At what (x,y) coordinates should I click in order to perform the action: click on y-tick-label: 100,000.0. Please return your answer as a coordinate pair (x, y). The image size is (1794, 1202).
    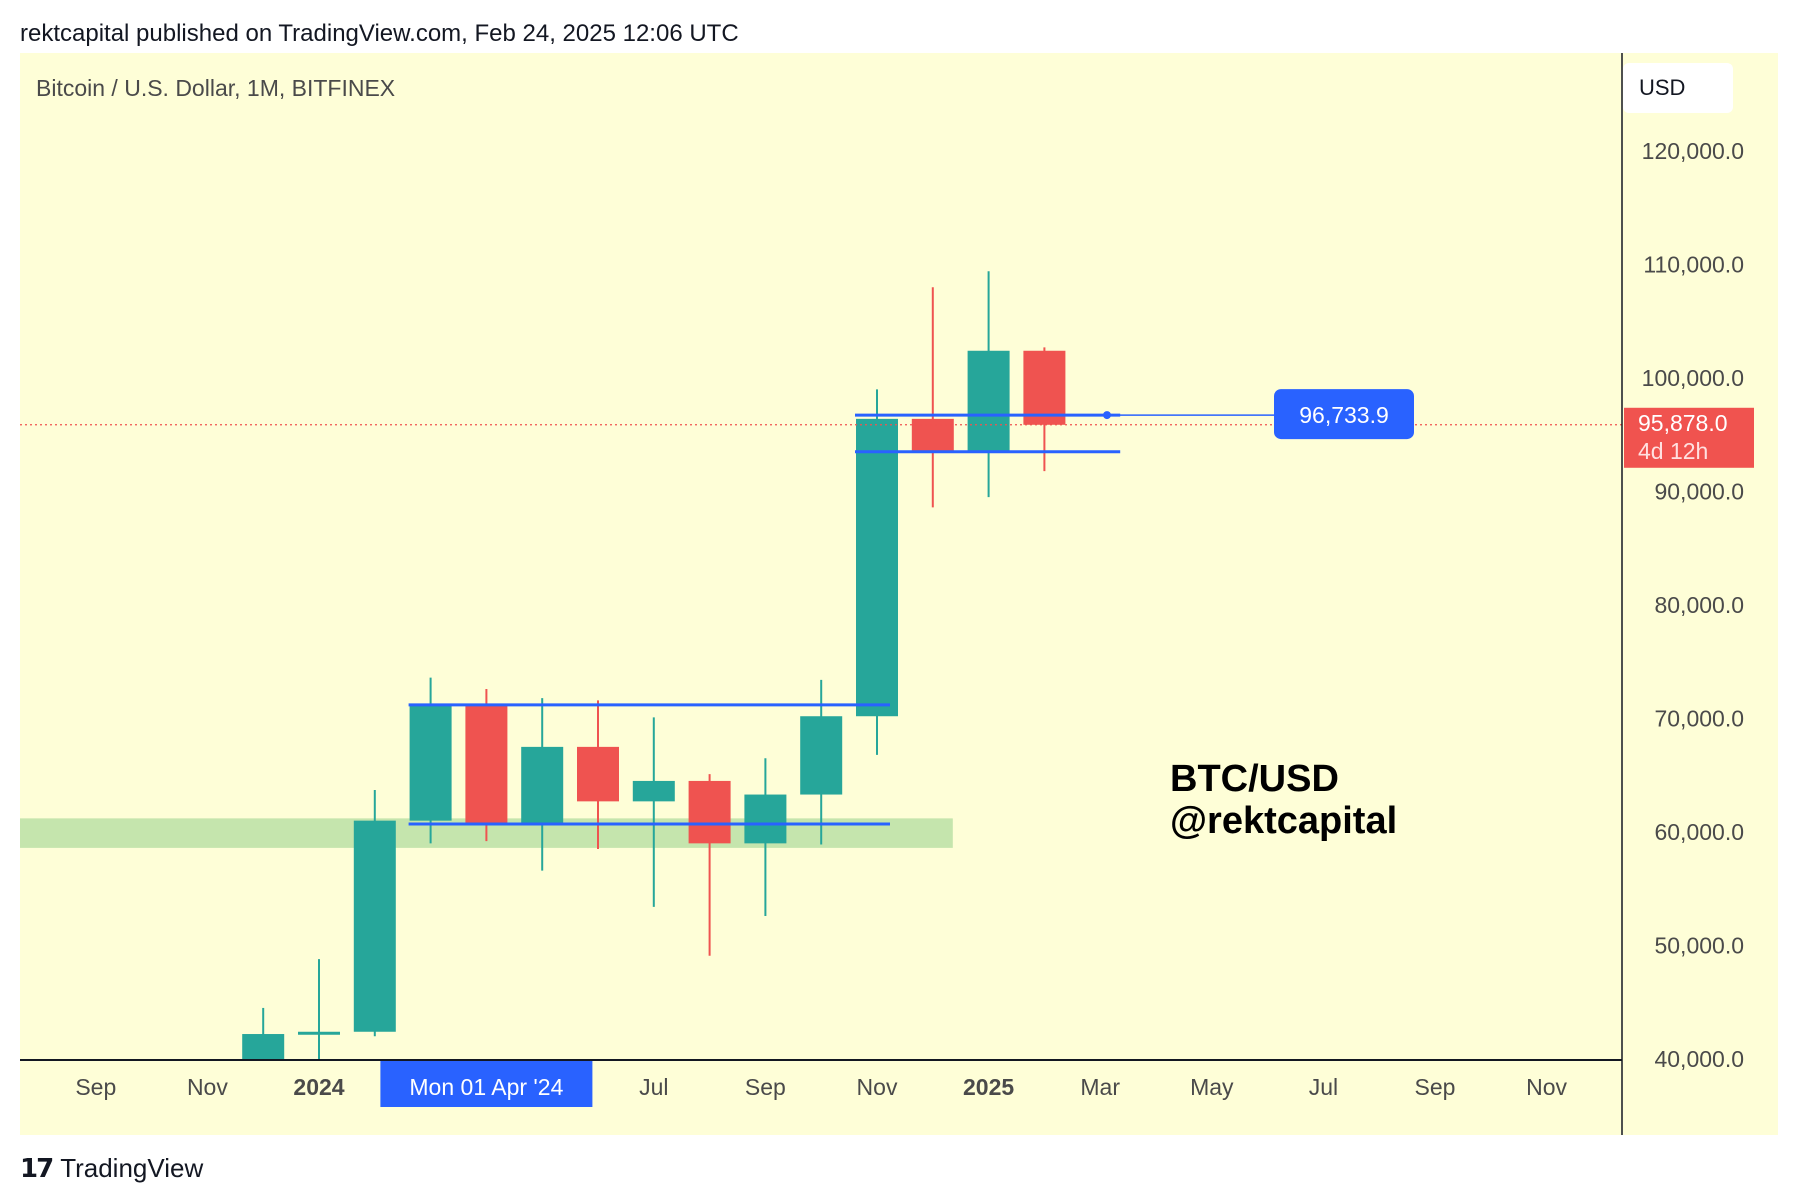
    Looking at the image, I should click on (1693, 378).